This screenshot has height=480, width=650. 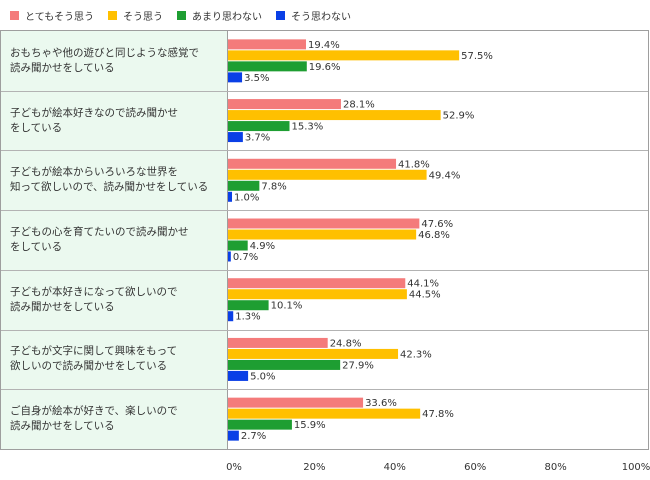 What do you see at coordinates (273, 186) in the screenshot?
I see `data-label-2-2: 7.8%` at bounding box center [273, 186].